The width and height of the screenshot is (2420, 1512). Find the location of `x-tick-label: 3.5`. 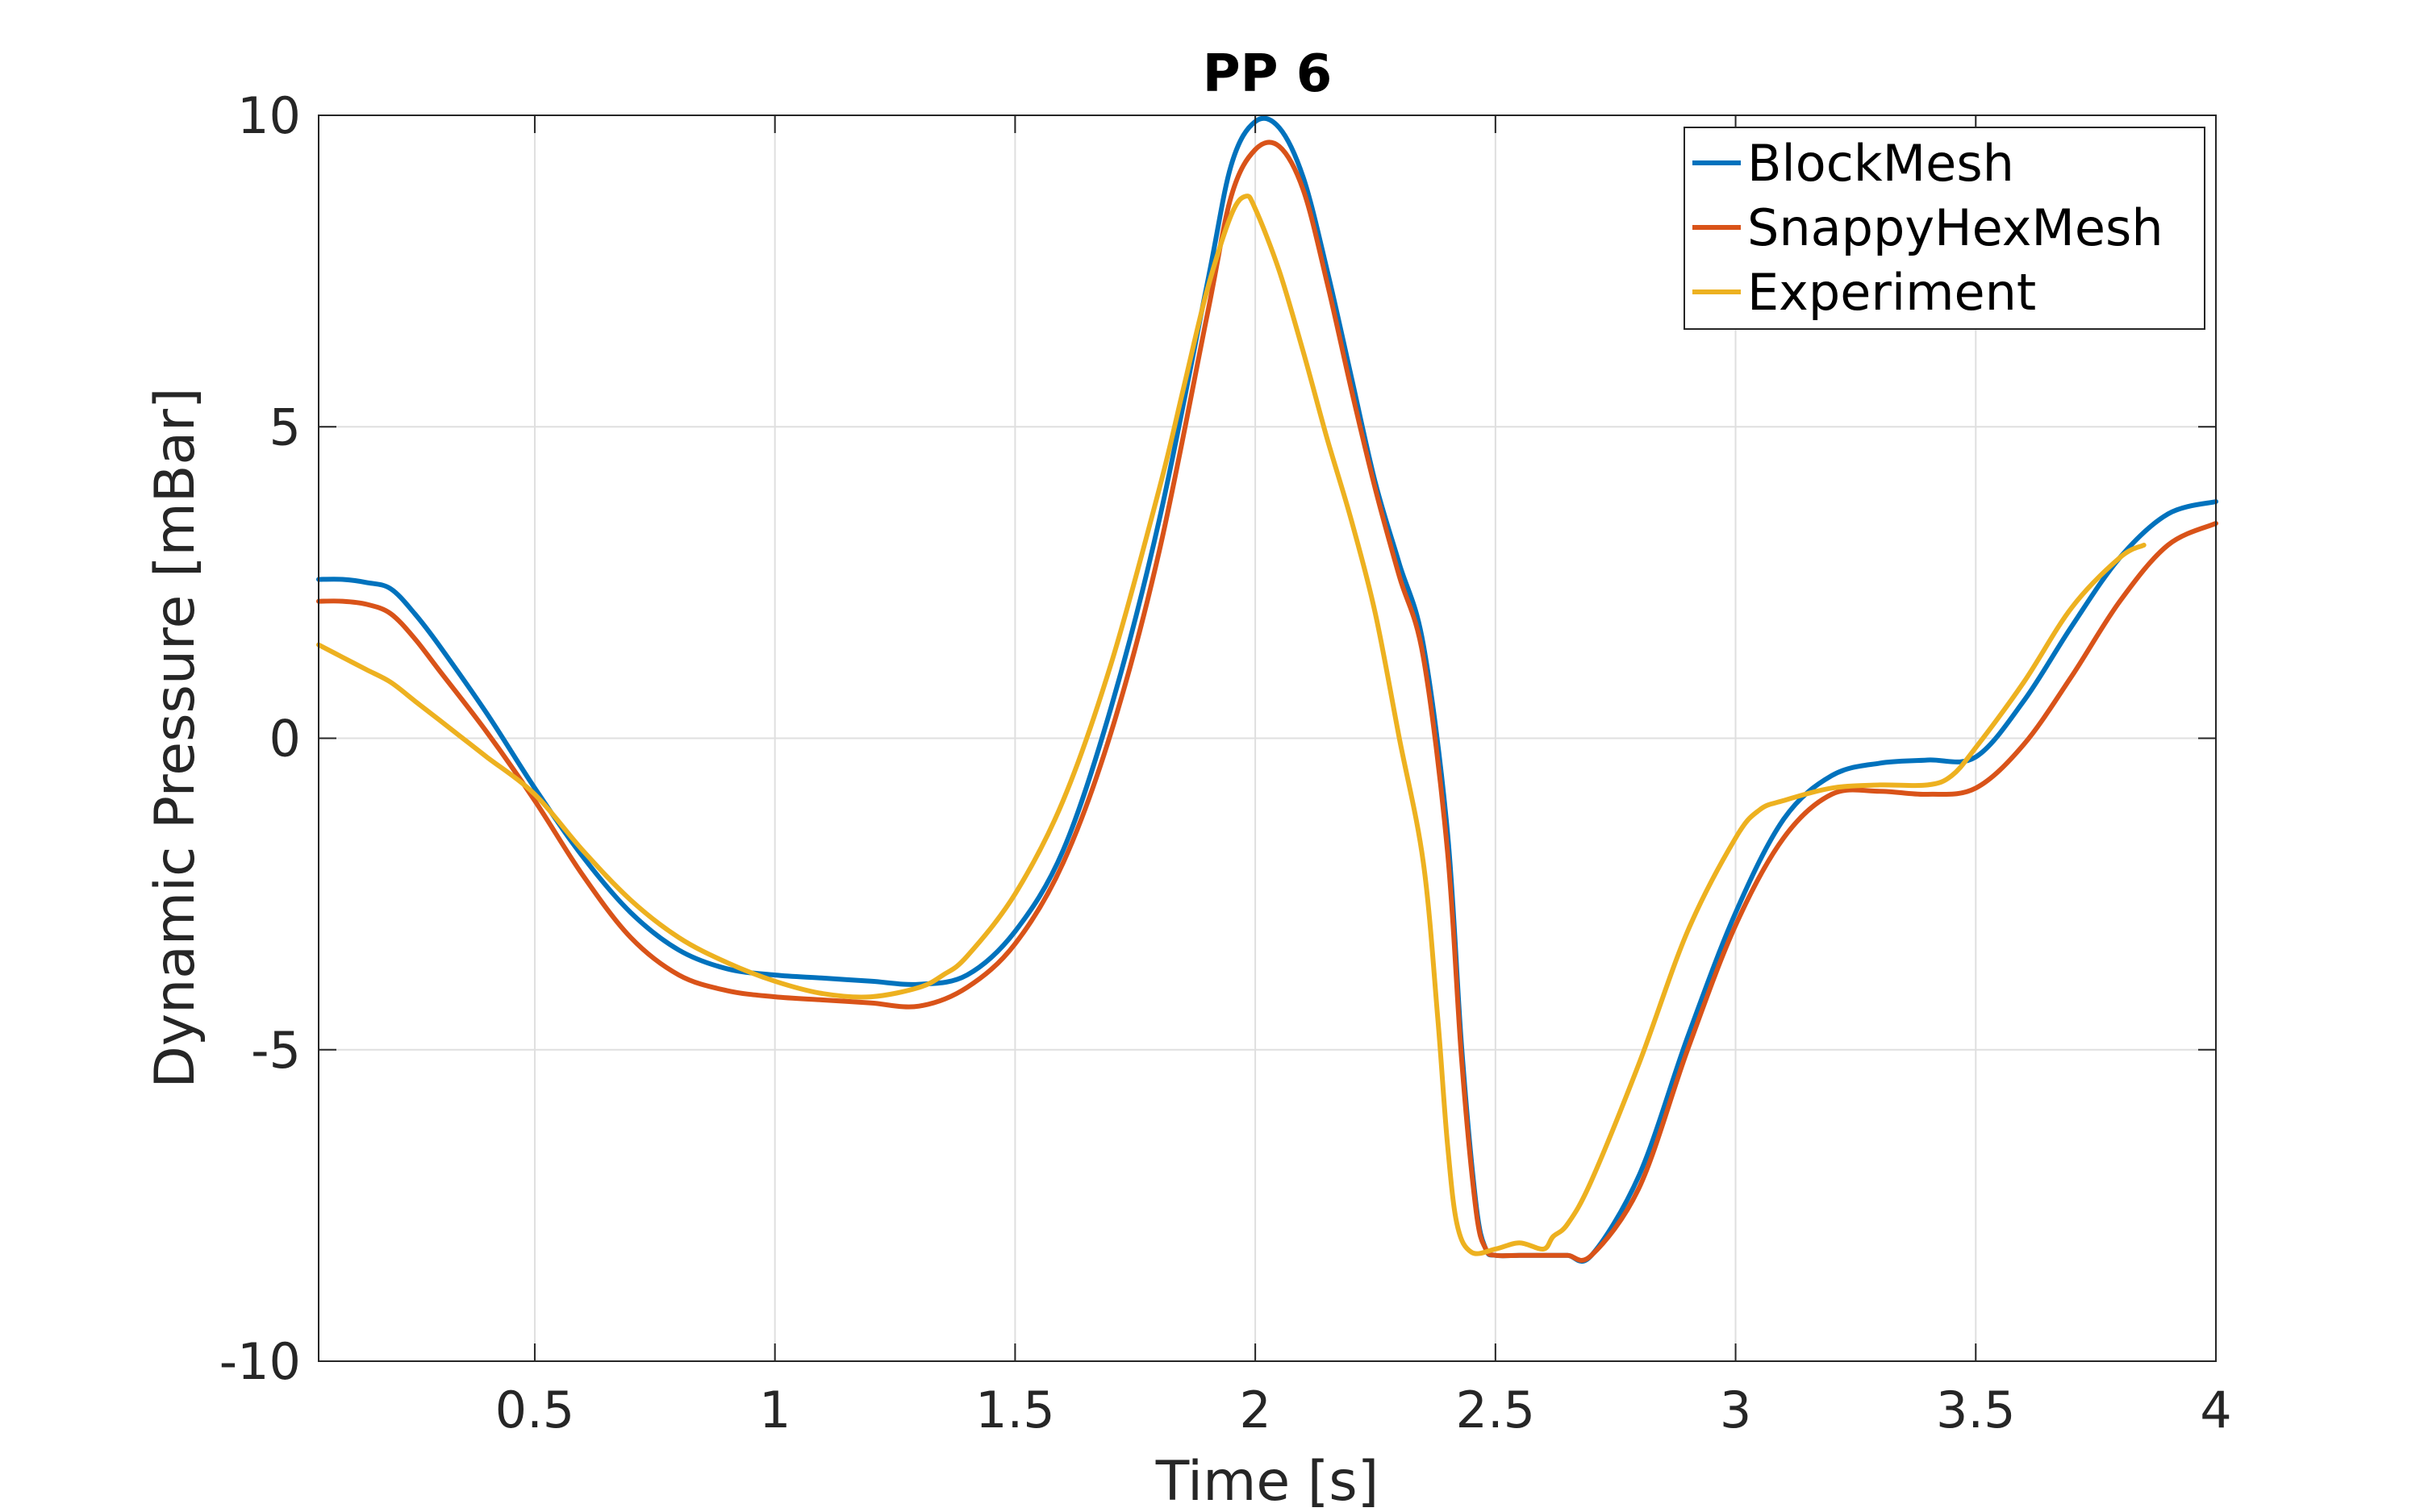

x-tick-label: 3.5 is located at coordinates (1976, 1410).